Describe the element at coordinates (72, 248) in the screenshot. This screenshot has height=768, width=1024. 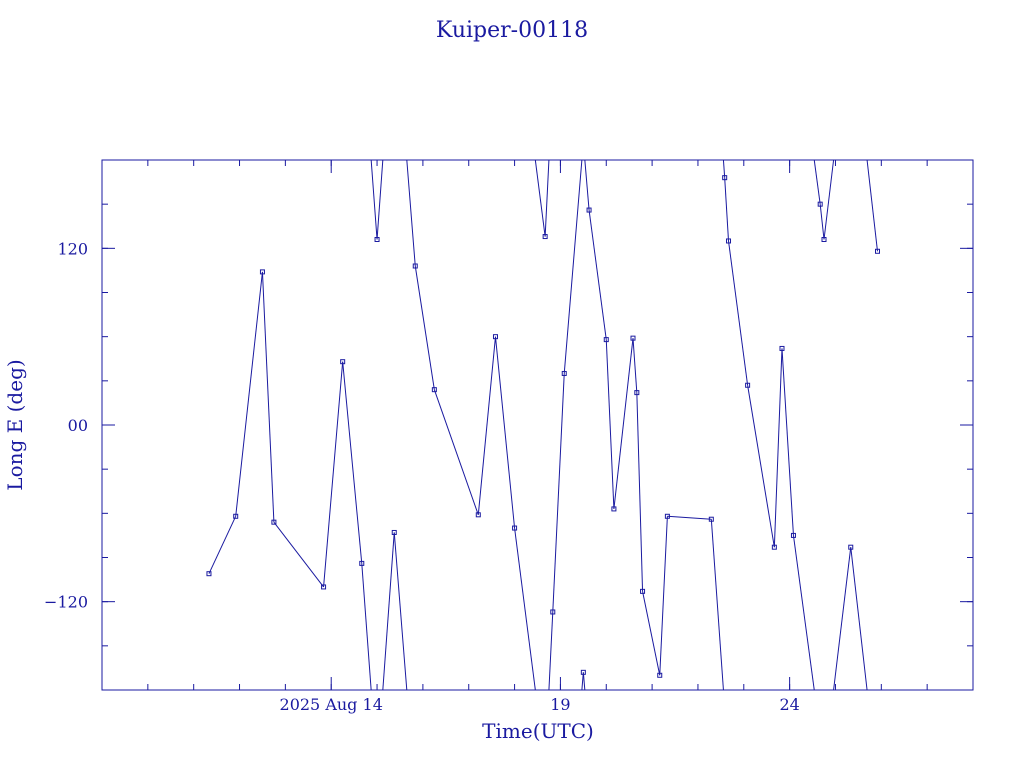
I see `y-tick-label: 120` at that location.